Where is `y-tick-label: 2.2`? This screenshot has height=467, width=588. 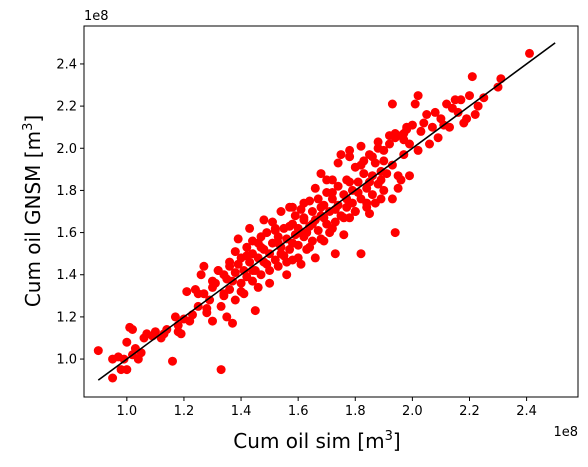 y-tick-label: 2.2 is located at coordinates (66, 107).